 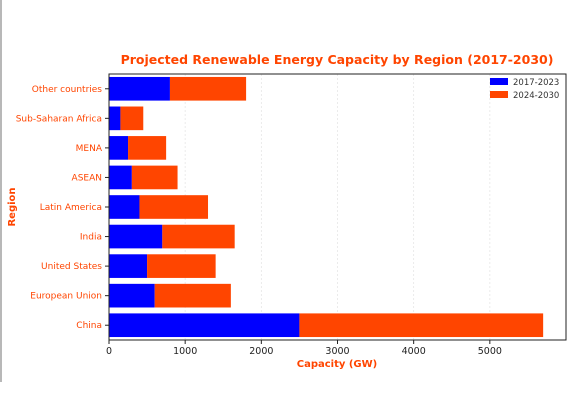 What do you see at coordinates (524, 89) in the screenshot?
I see `legend: 2017-2023 2024-2030` at bounding box center [524, 89].